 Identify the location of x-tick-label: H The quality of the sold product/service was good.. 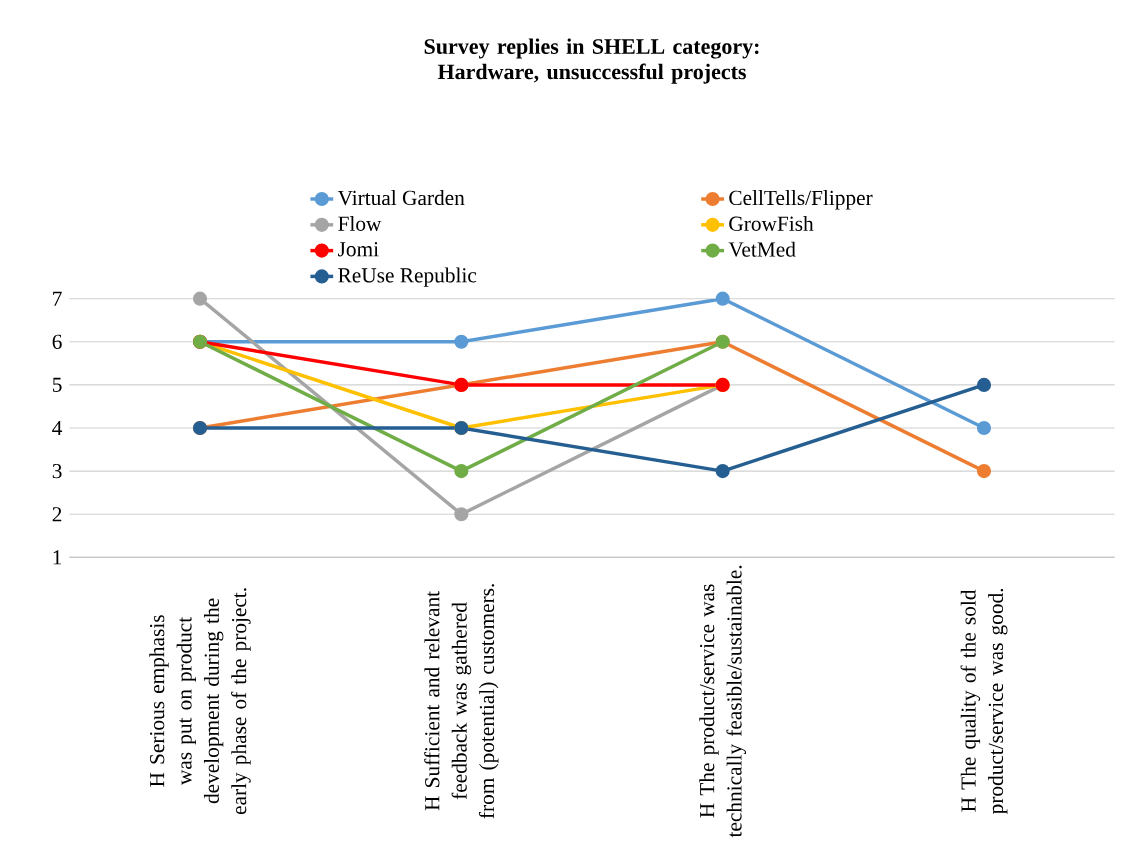
(984, 701).